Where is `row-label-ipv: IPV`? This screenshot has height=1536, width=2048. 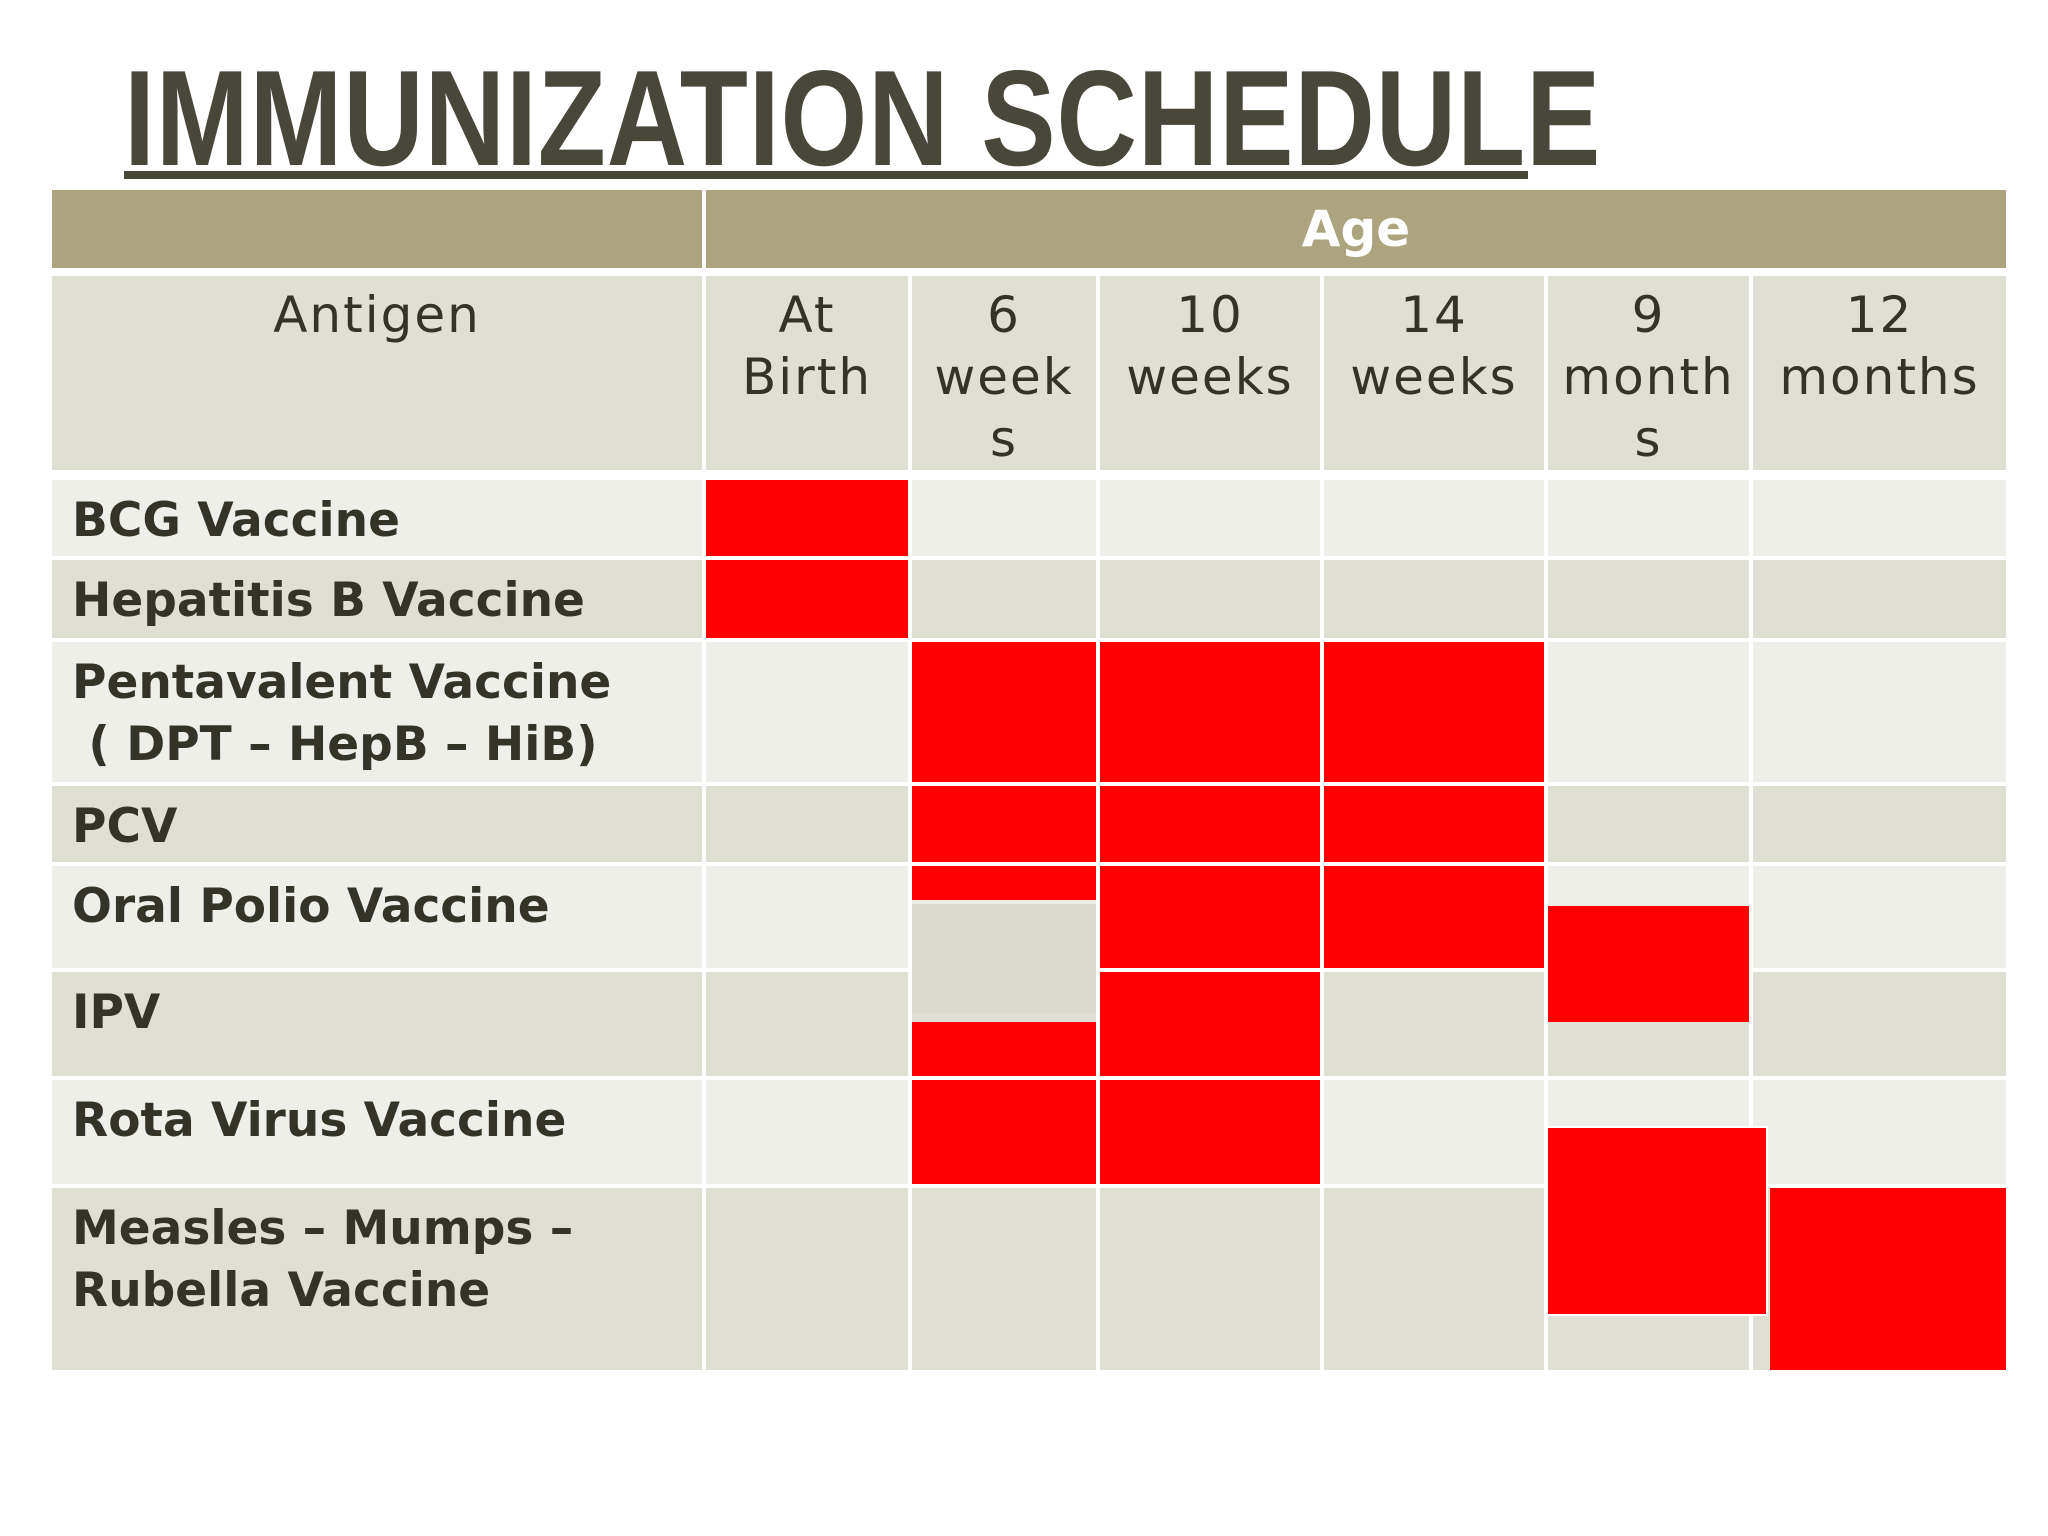
row-label-ipv: IPV is located at coordinates (377, 1024).